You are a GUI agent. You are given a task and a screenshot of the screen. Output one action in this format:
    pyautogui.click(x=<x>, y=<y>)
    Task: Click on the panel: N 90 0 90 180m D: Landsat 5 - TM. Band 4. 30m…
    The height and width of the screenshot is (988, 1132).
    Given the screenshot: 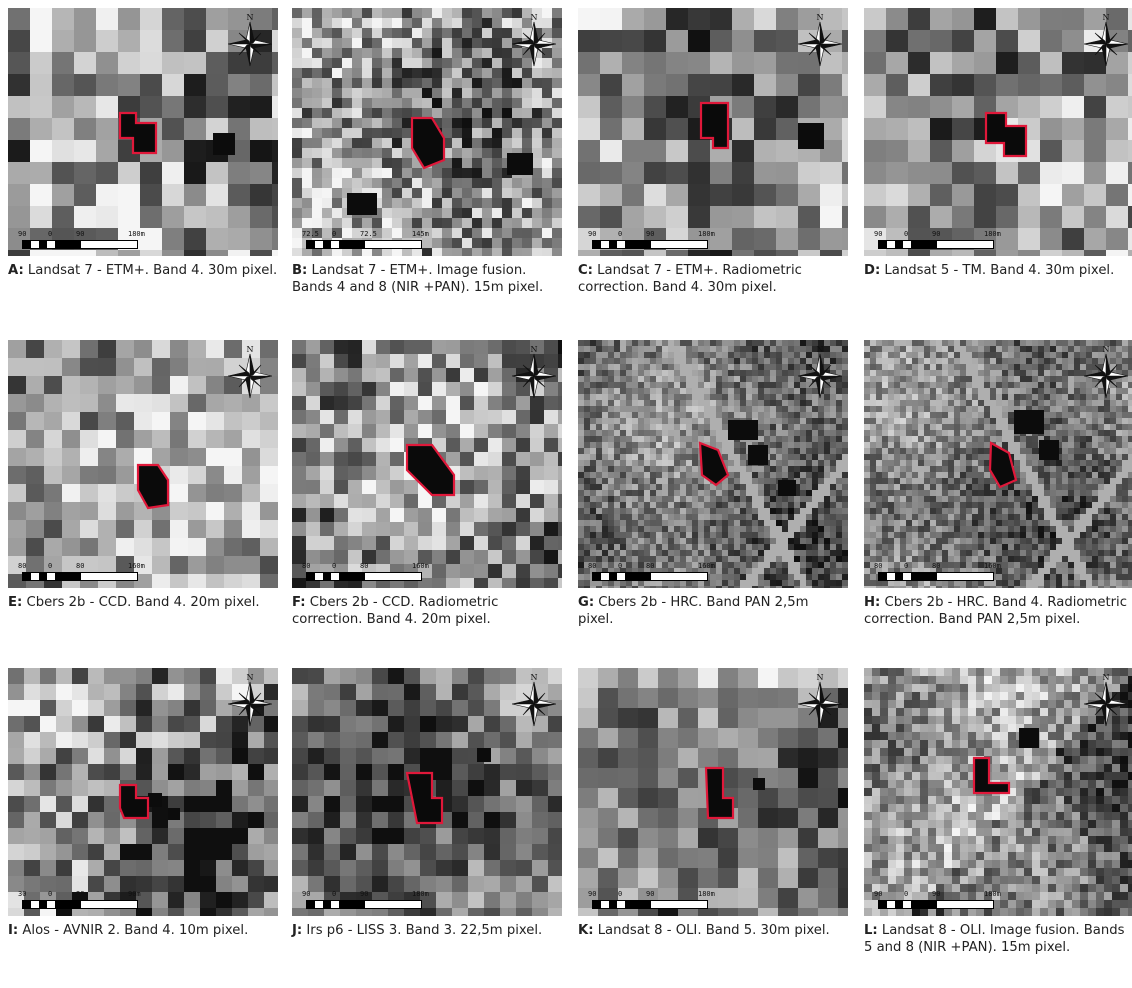 What is the action you would take?
    pyautogui.click(x=998, y=143)
    